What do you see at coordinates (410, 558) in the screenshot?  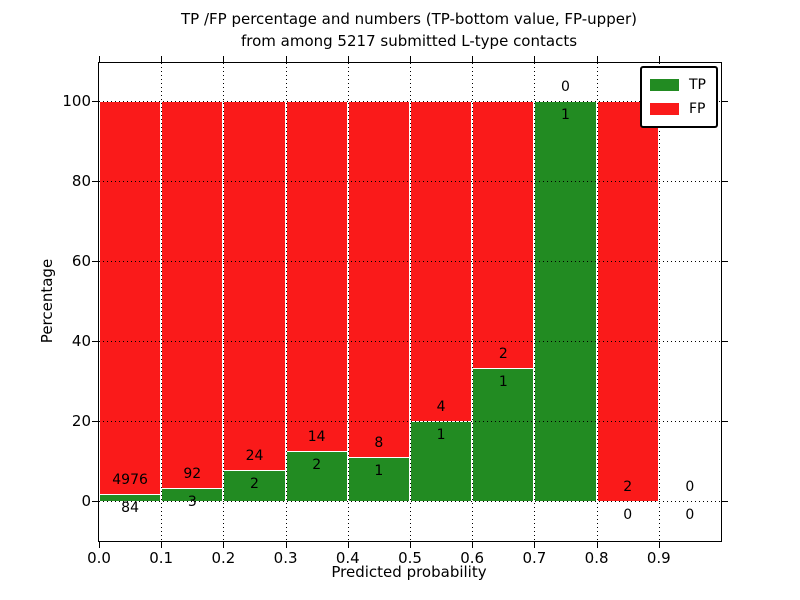 I see `x-tick-label: 0.5` at bounding box center [410, 558].